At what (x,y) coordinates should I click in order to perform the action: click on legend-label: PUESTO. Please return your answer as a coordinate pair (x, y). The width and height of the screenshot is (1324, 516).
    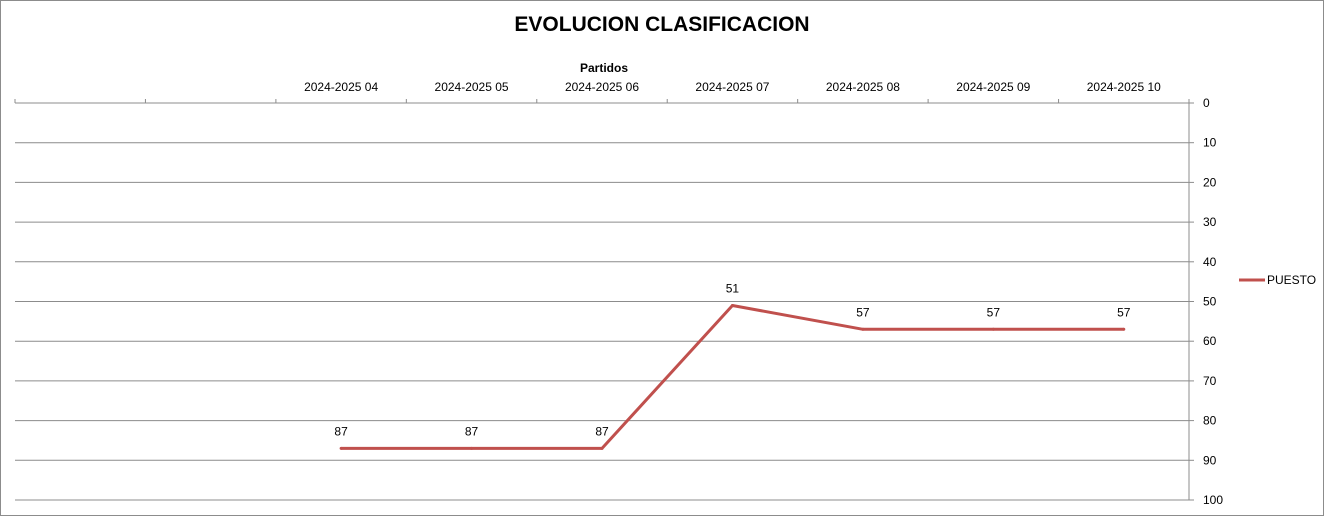
    Looking at the image, I should click on (1291, 280).